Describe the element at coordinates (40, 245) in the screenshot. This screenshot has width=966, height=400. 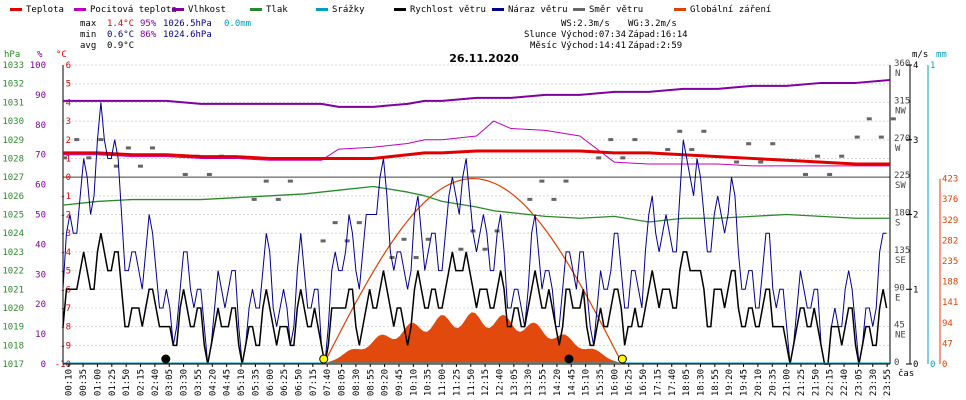
I see `pct-tick: 40` at that location.